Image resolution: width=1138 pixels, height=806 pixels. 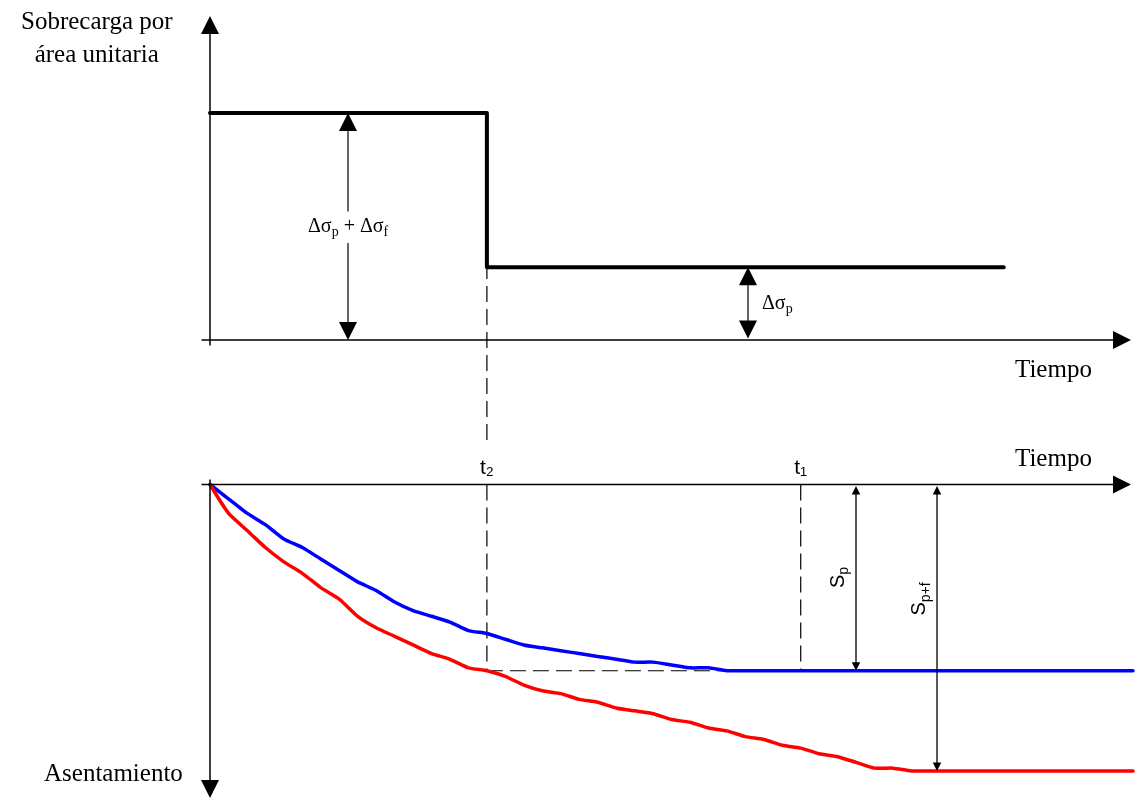 What do you see at coordinates (486, 467) in the screenshot?
I see `x-tick-label: t₂` at bounding box center [486, 467].